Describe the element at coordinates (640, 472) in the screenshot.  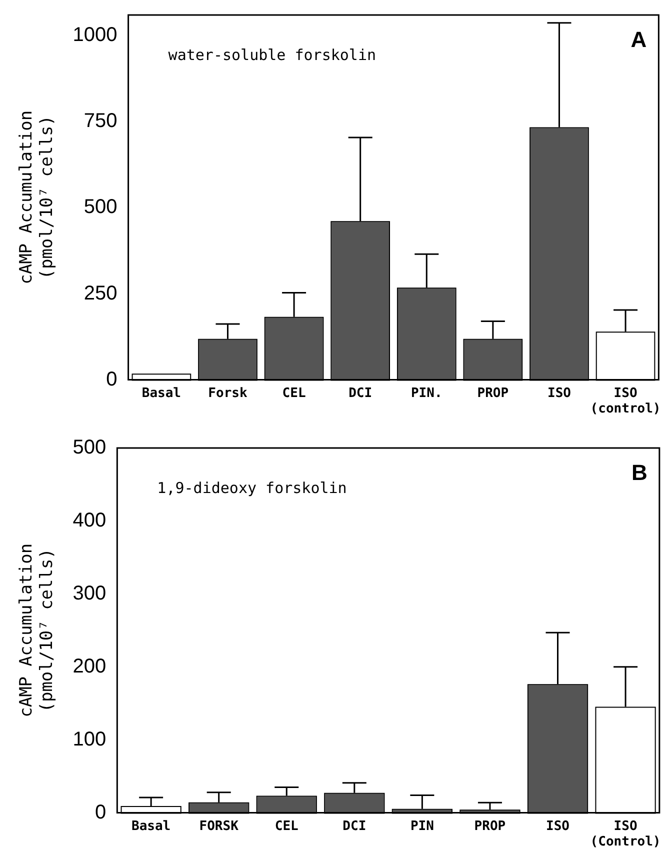
I see `annotation: B` at that location.